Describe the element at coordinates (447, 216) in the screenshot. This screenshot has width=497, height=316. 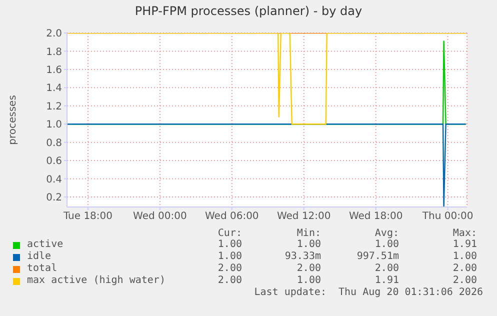
I see `x-tick-label: Thu 00:00` at that location.